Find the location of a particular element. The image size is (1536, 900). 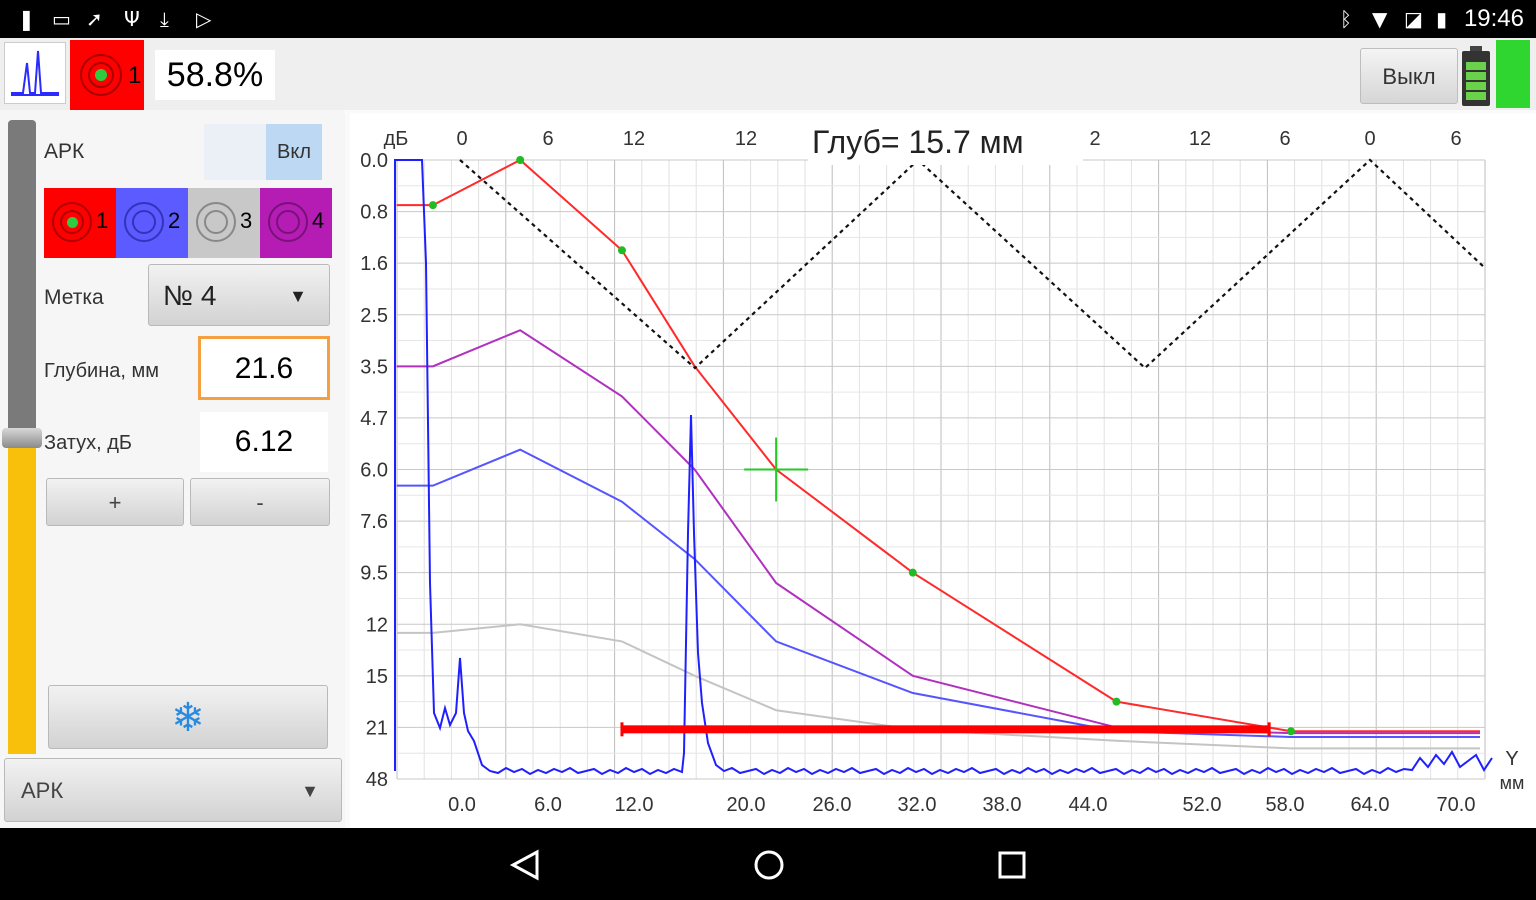

home-icon is located at coordinates (769, 865).